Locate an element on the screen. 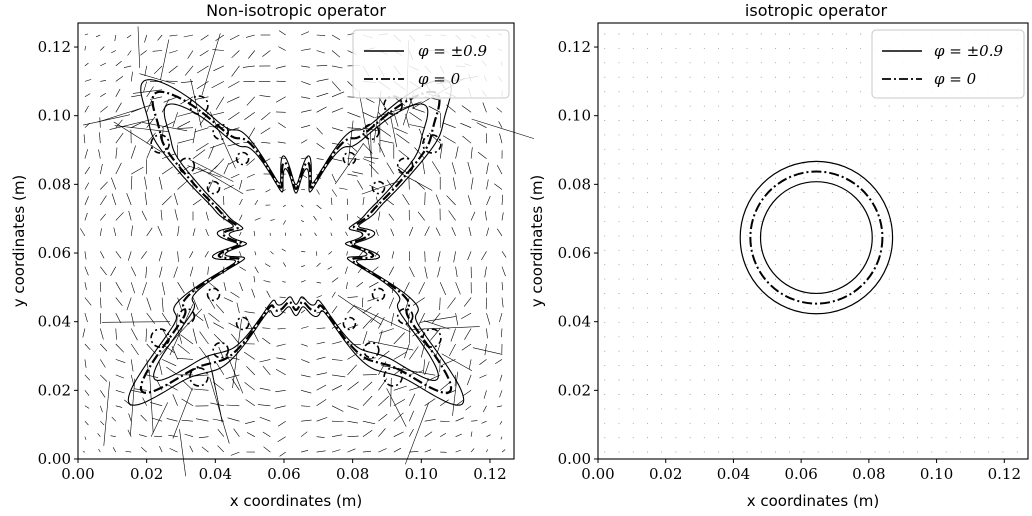  legend-label: φ = 0 is located at coordinates (955, 79).